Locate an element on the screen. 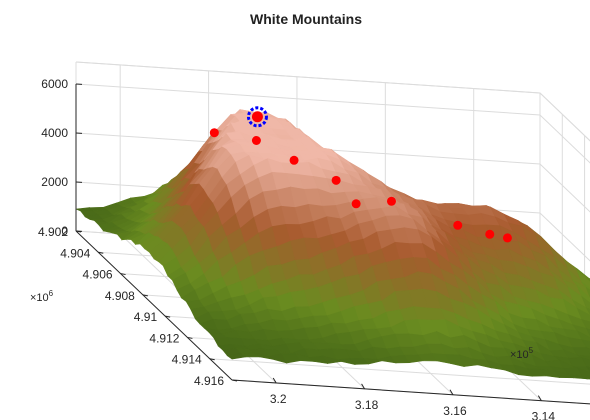 This screenshot has height=420, width=590. z-tick-label-0: 0 is located at coordinates (64, 231).